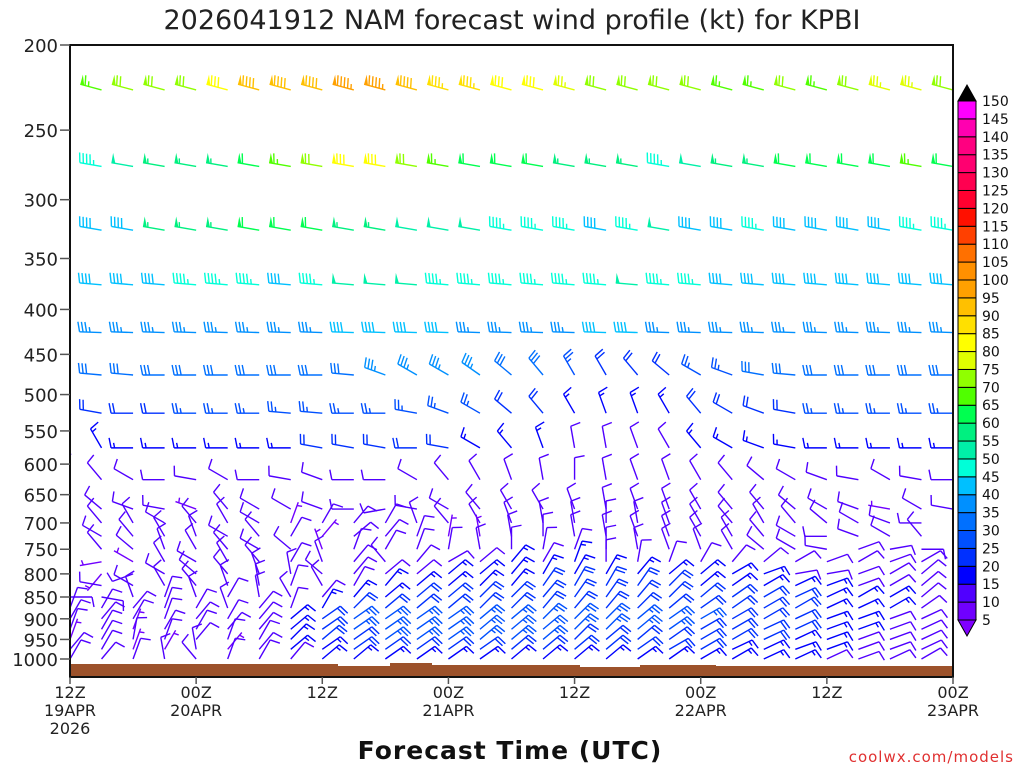  Describe the element at coordinates (931, 757) in the screenshot. I see `credit-link: coolwx.com/models` at that location.